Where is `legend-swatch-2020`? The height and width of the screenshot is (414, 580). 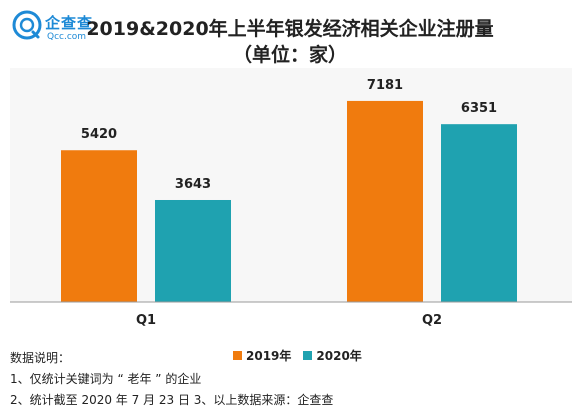
legend-swatch-2020 is located at coordinates (308, 355).